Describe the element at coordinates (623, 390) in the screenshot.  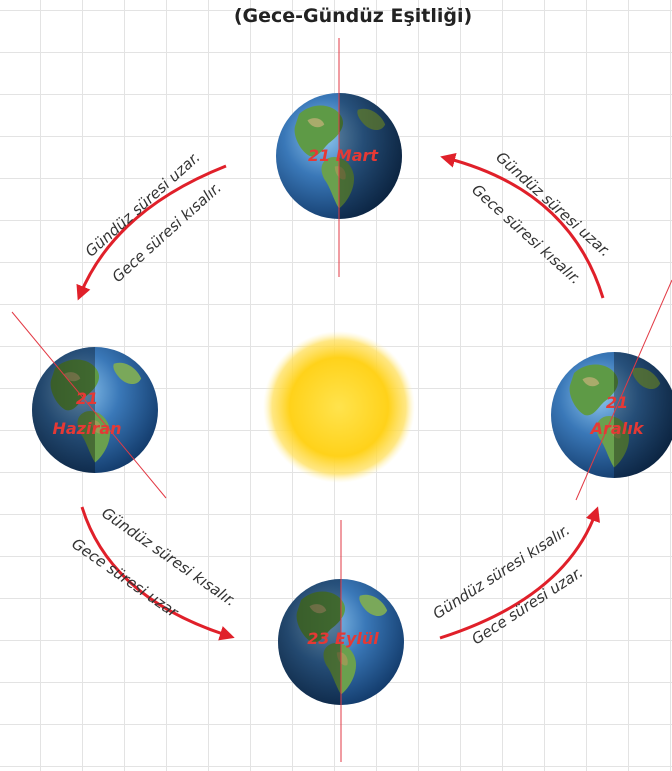
I see `axis-line-aralik` at that location.